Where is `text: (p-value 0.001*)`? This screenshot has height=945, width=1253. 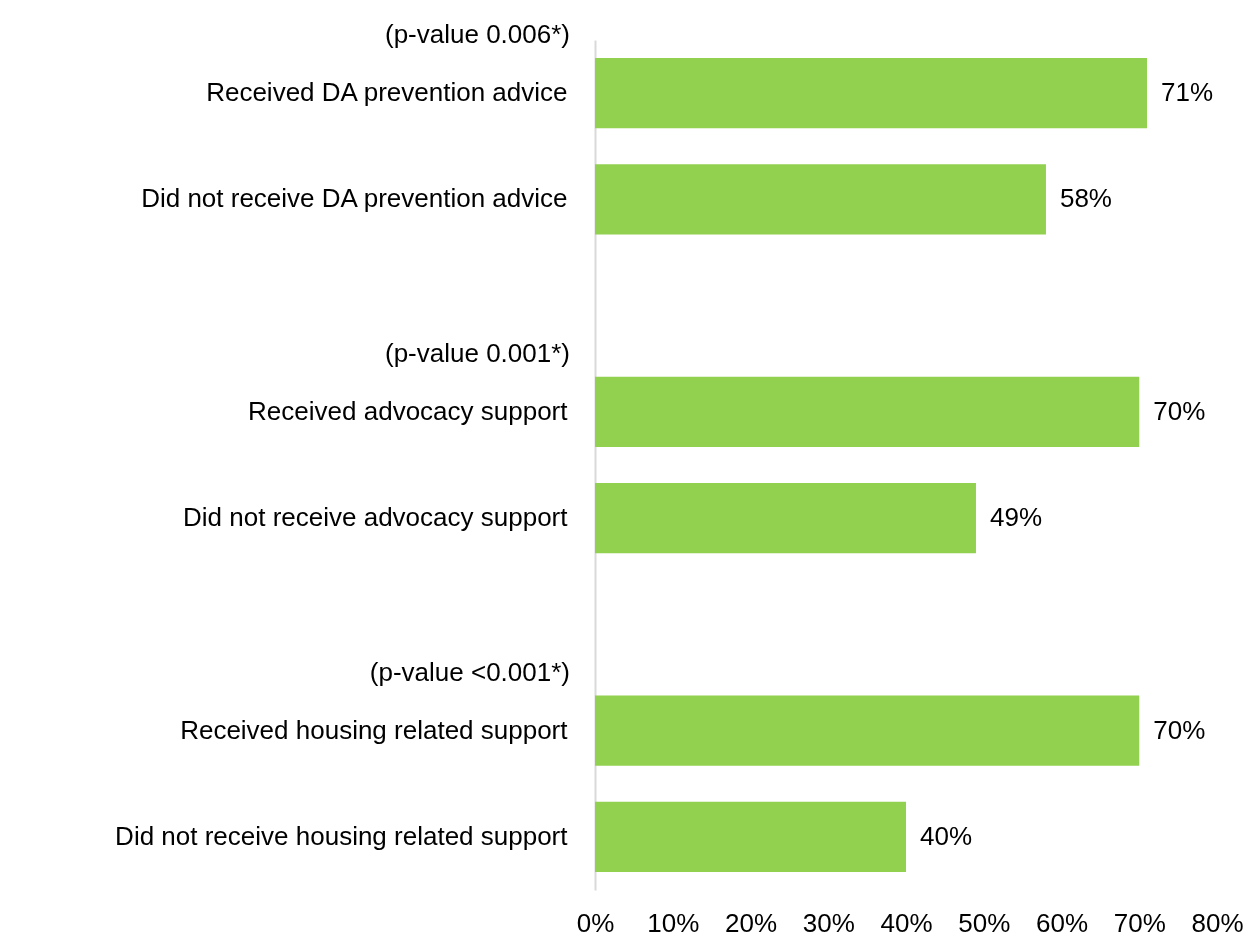 text: (p-value 0.001*) is located at coordinates (477, 352).